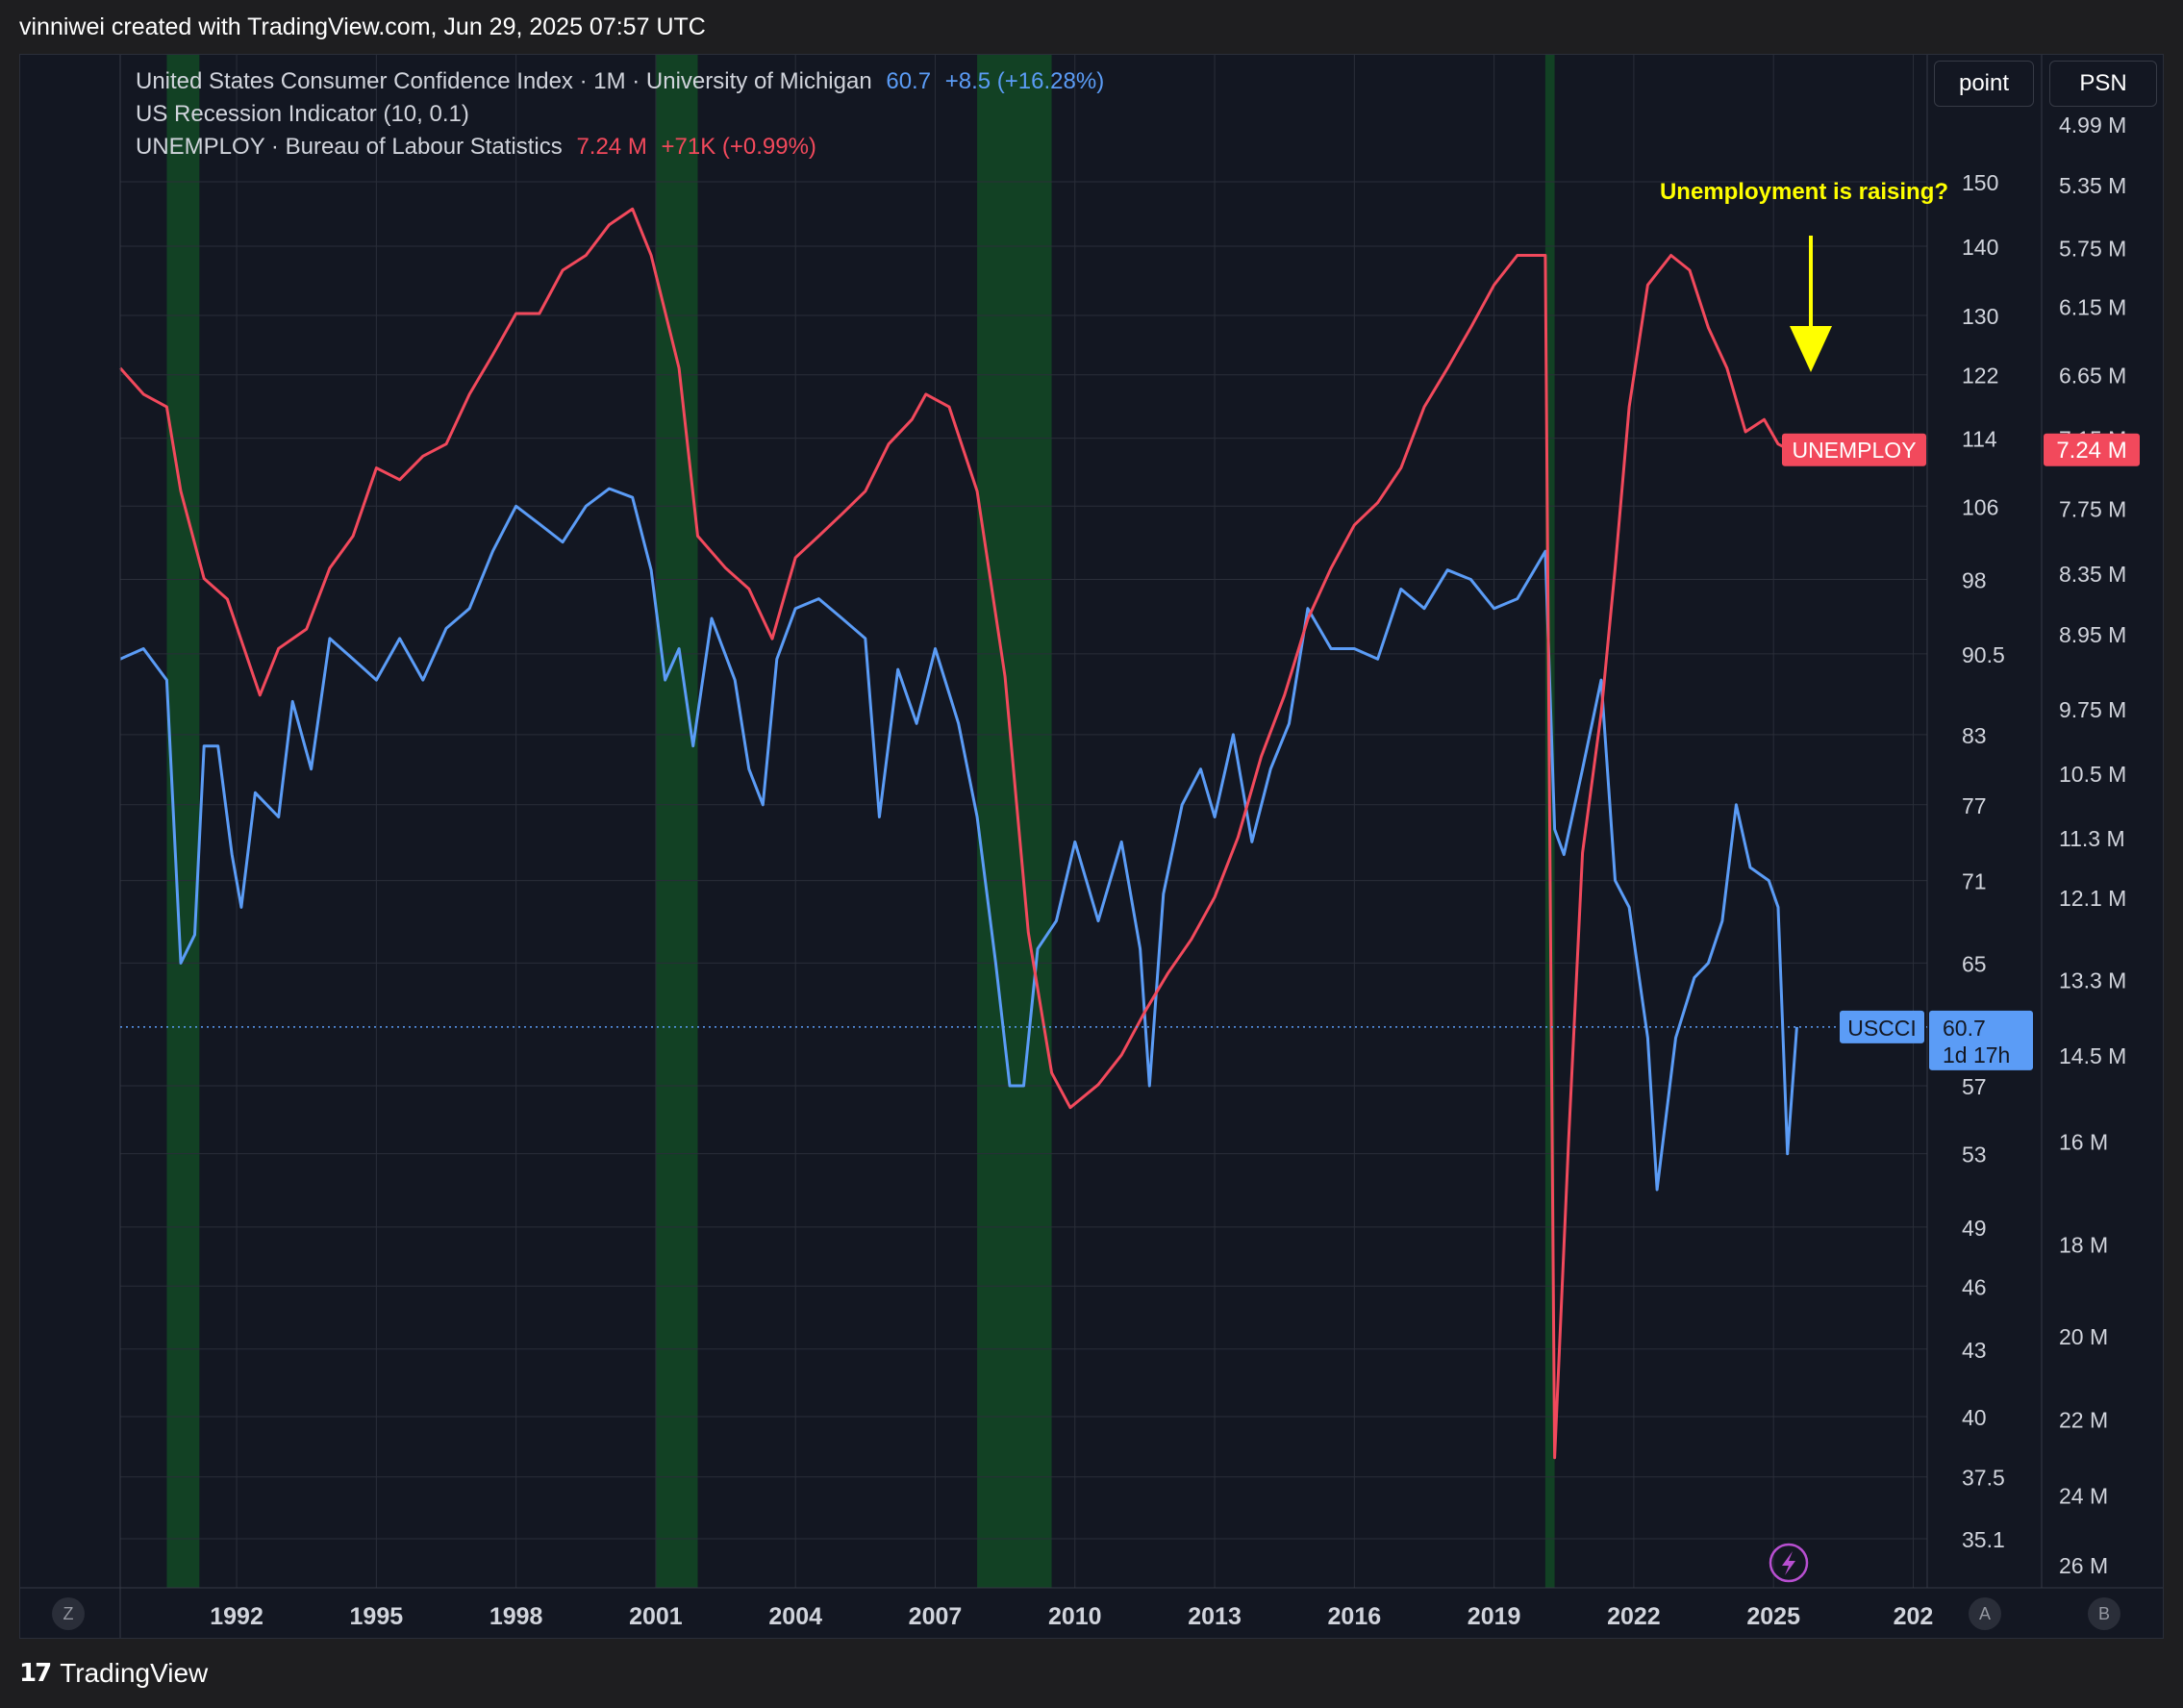 The height and width of the screenshot is (1708, 2183). Describe the element at coordinates (2092, 125) in the screenshot. I see `right-axis-tick-0: 4.99 M` at that location.